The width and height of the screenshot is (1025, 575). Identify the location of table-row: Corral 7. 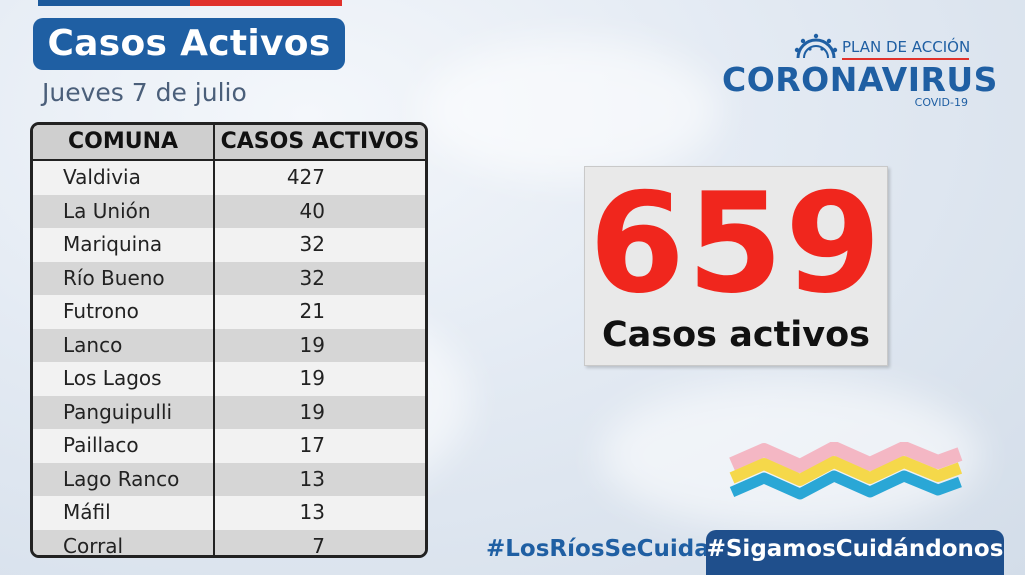
(229, 543).